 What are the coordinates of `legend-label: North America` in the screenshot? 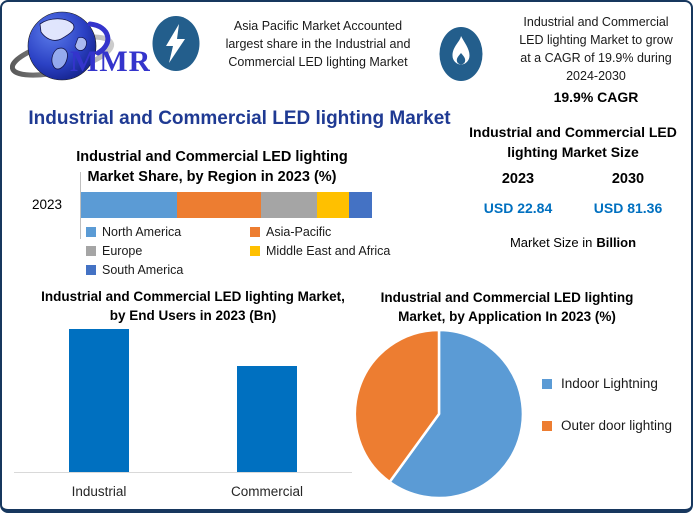 It's located at (142, 232).